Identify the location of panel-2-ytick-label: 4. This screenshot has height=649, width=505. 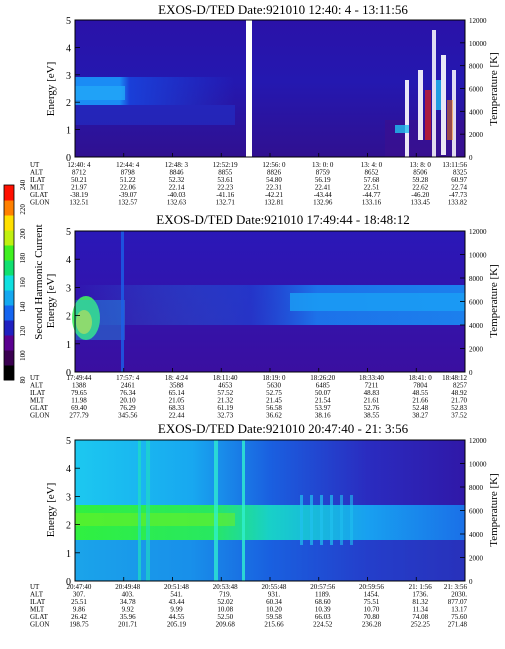
(68, 260).